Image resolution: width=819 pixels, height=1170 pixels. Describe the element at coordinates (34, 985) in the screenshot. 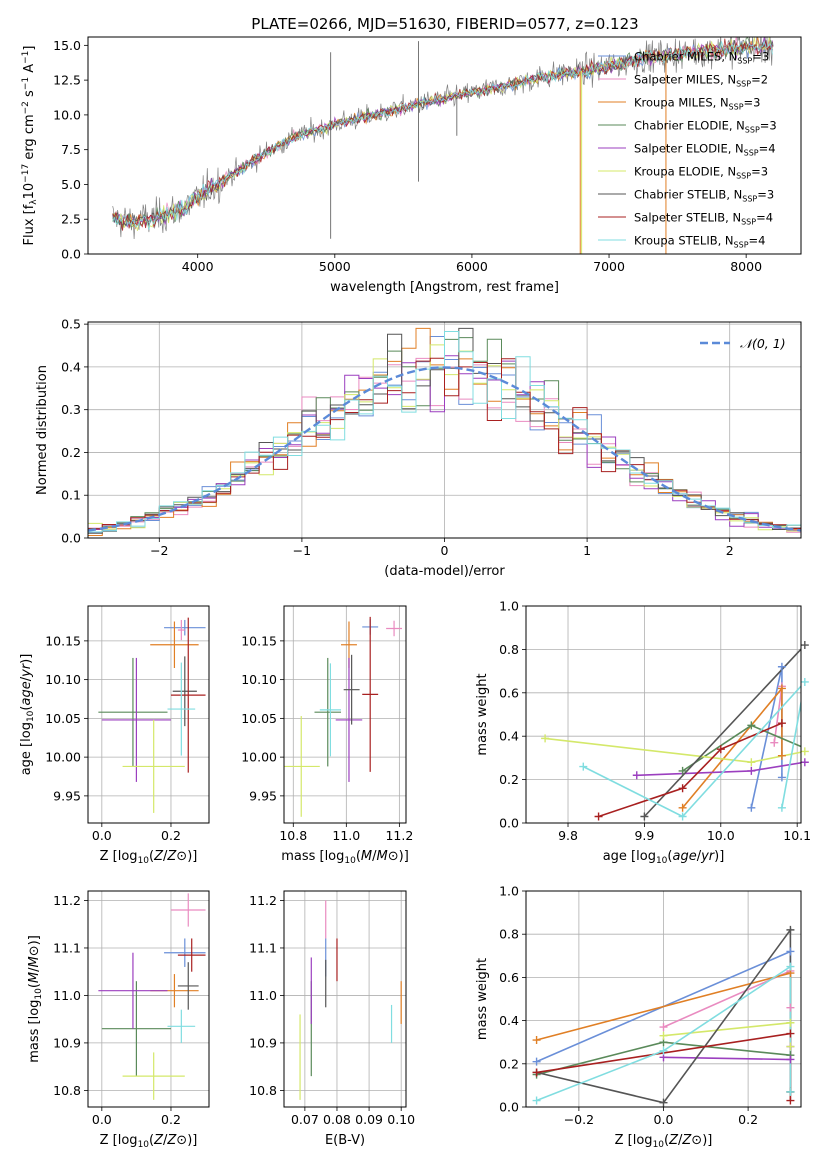

I see `y-label-part: (` at that location.